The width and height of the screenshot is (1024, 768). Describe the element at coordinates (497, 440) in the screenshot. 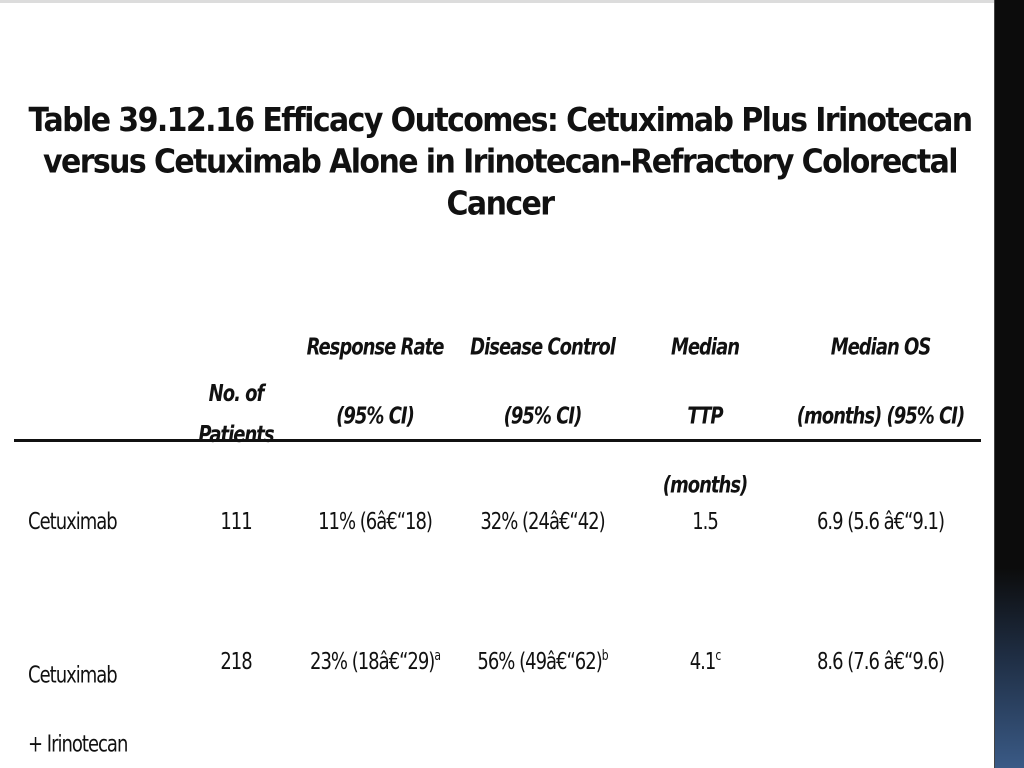

I see `header-rule` at that location.